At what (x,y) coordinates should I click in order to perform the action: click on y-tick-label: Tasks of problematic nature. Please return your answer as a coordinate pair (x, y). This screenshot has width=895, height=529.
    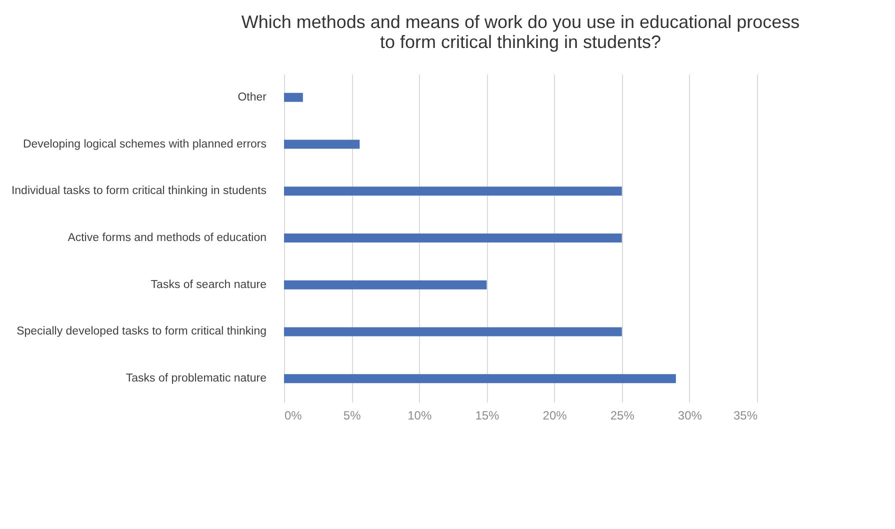
    Looking at the image, I should click on (196, 378).